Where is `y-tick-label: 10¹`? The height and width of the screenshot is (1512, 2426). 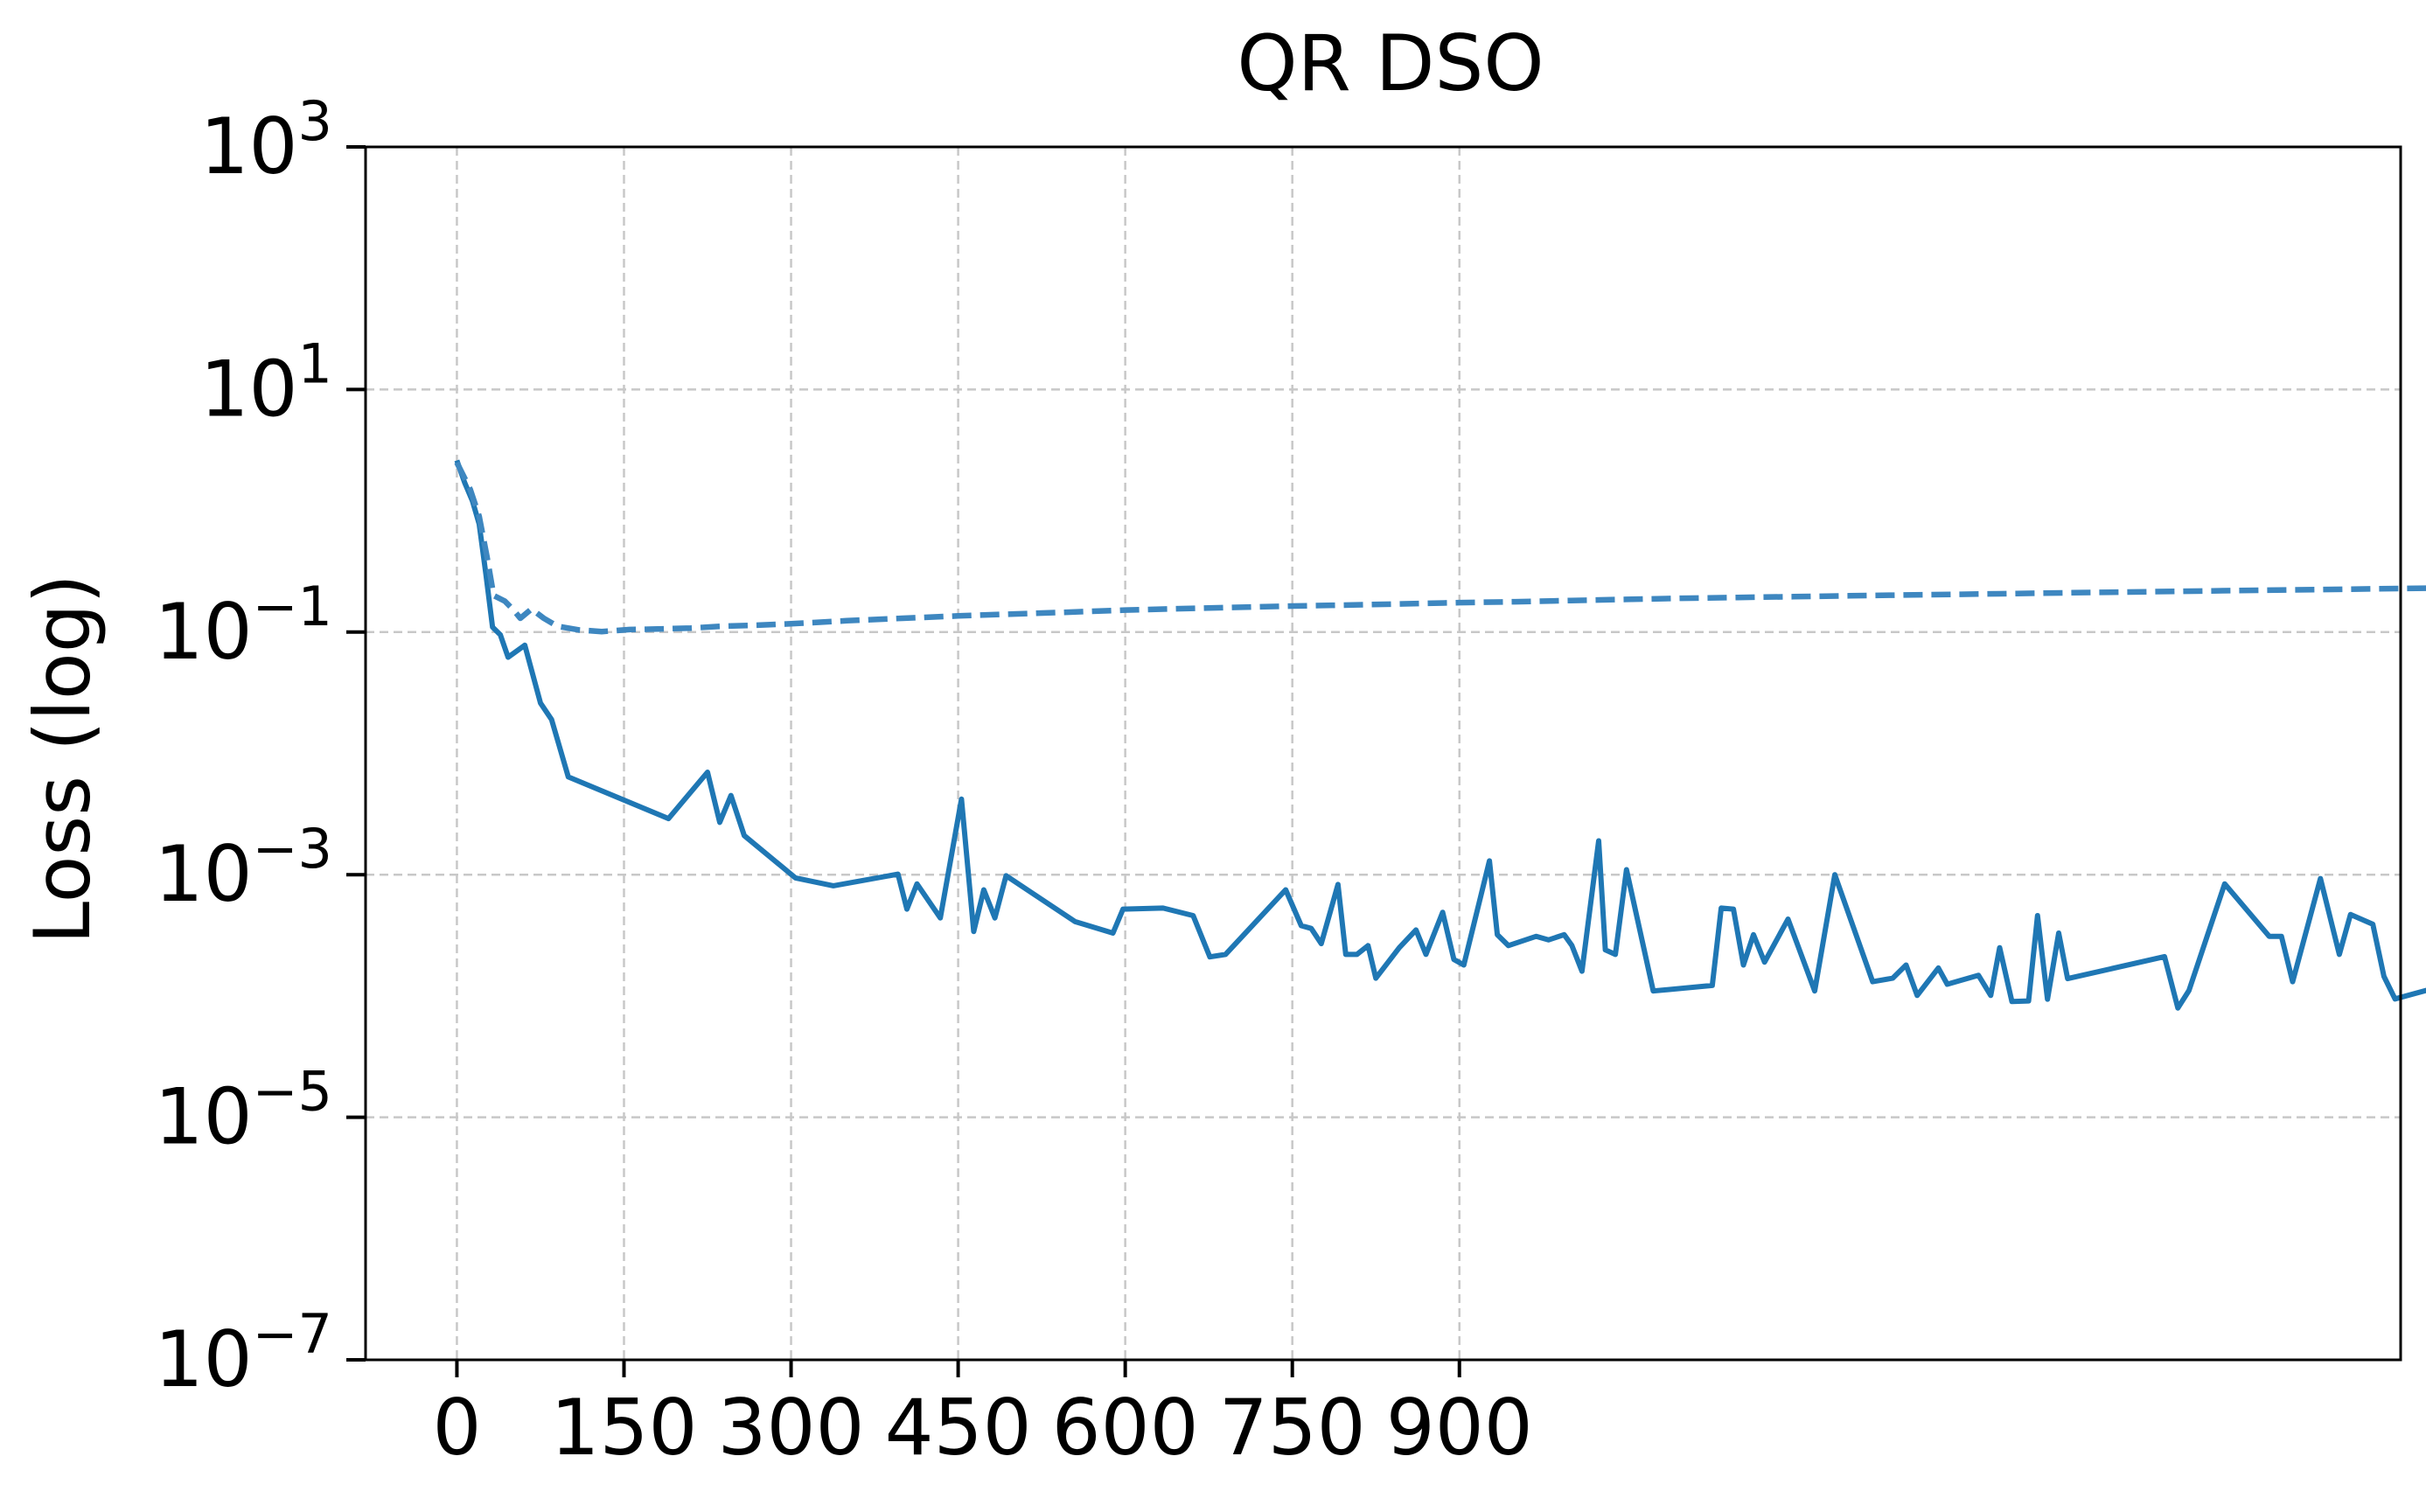
y-tick-label: 10¹ is located at coordinates (266, 383).